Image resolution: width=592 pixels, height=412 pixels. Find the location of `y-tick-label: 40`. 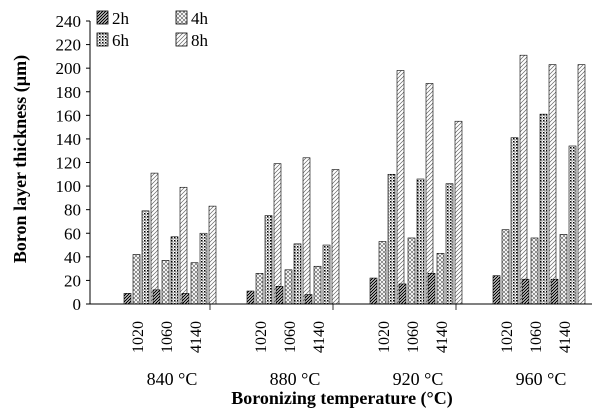

y-tick-label: 40 is located at coordinates (72, 257).